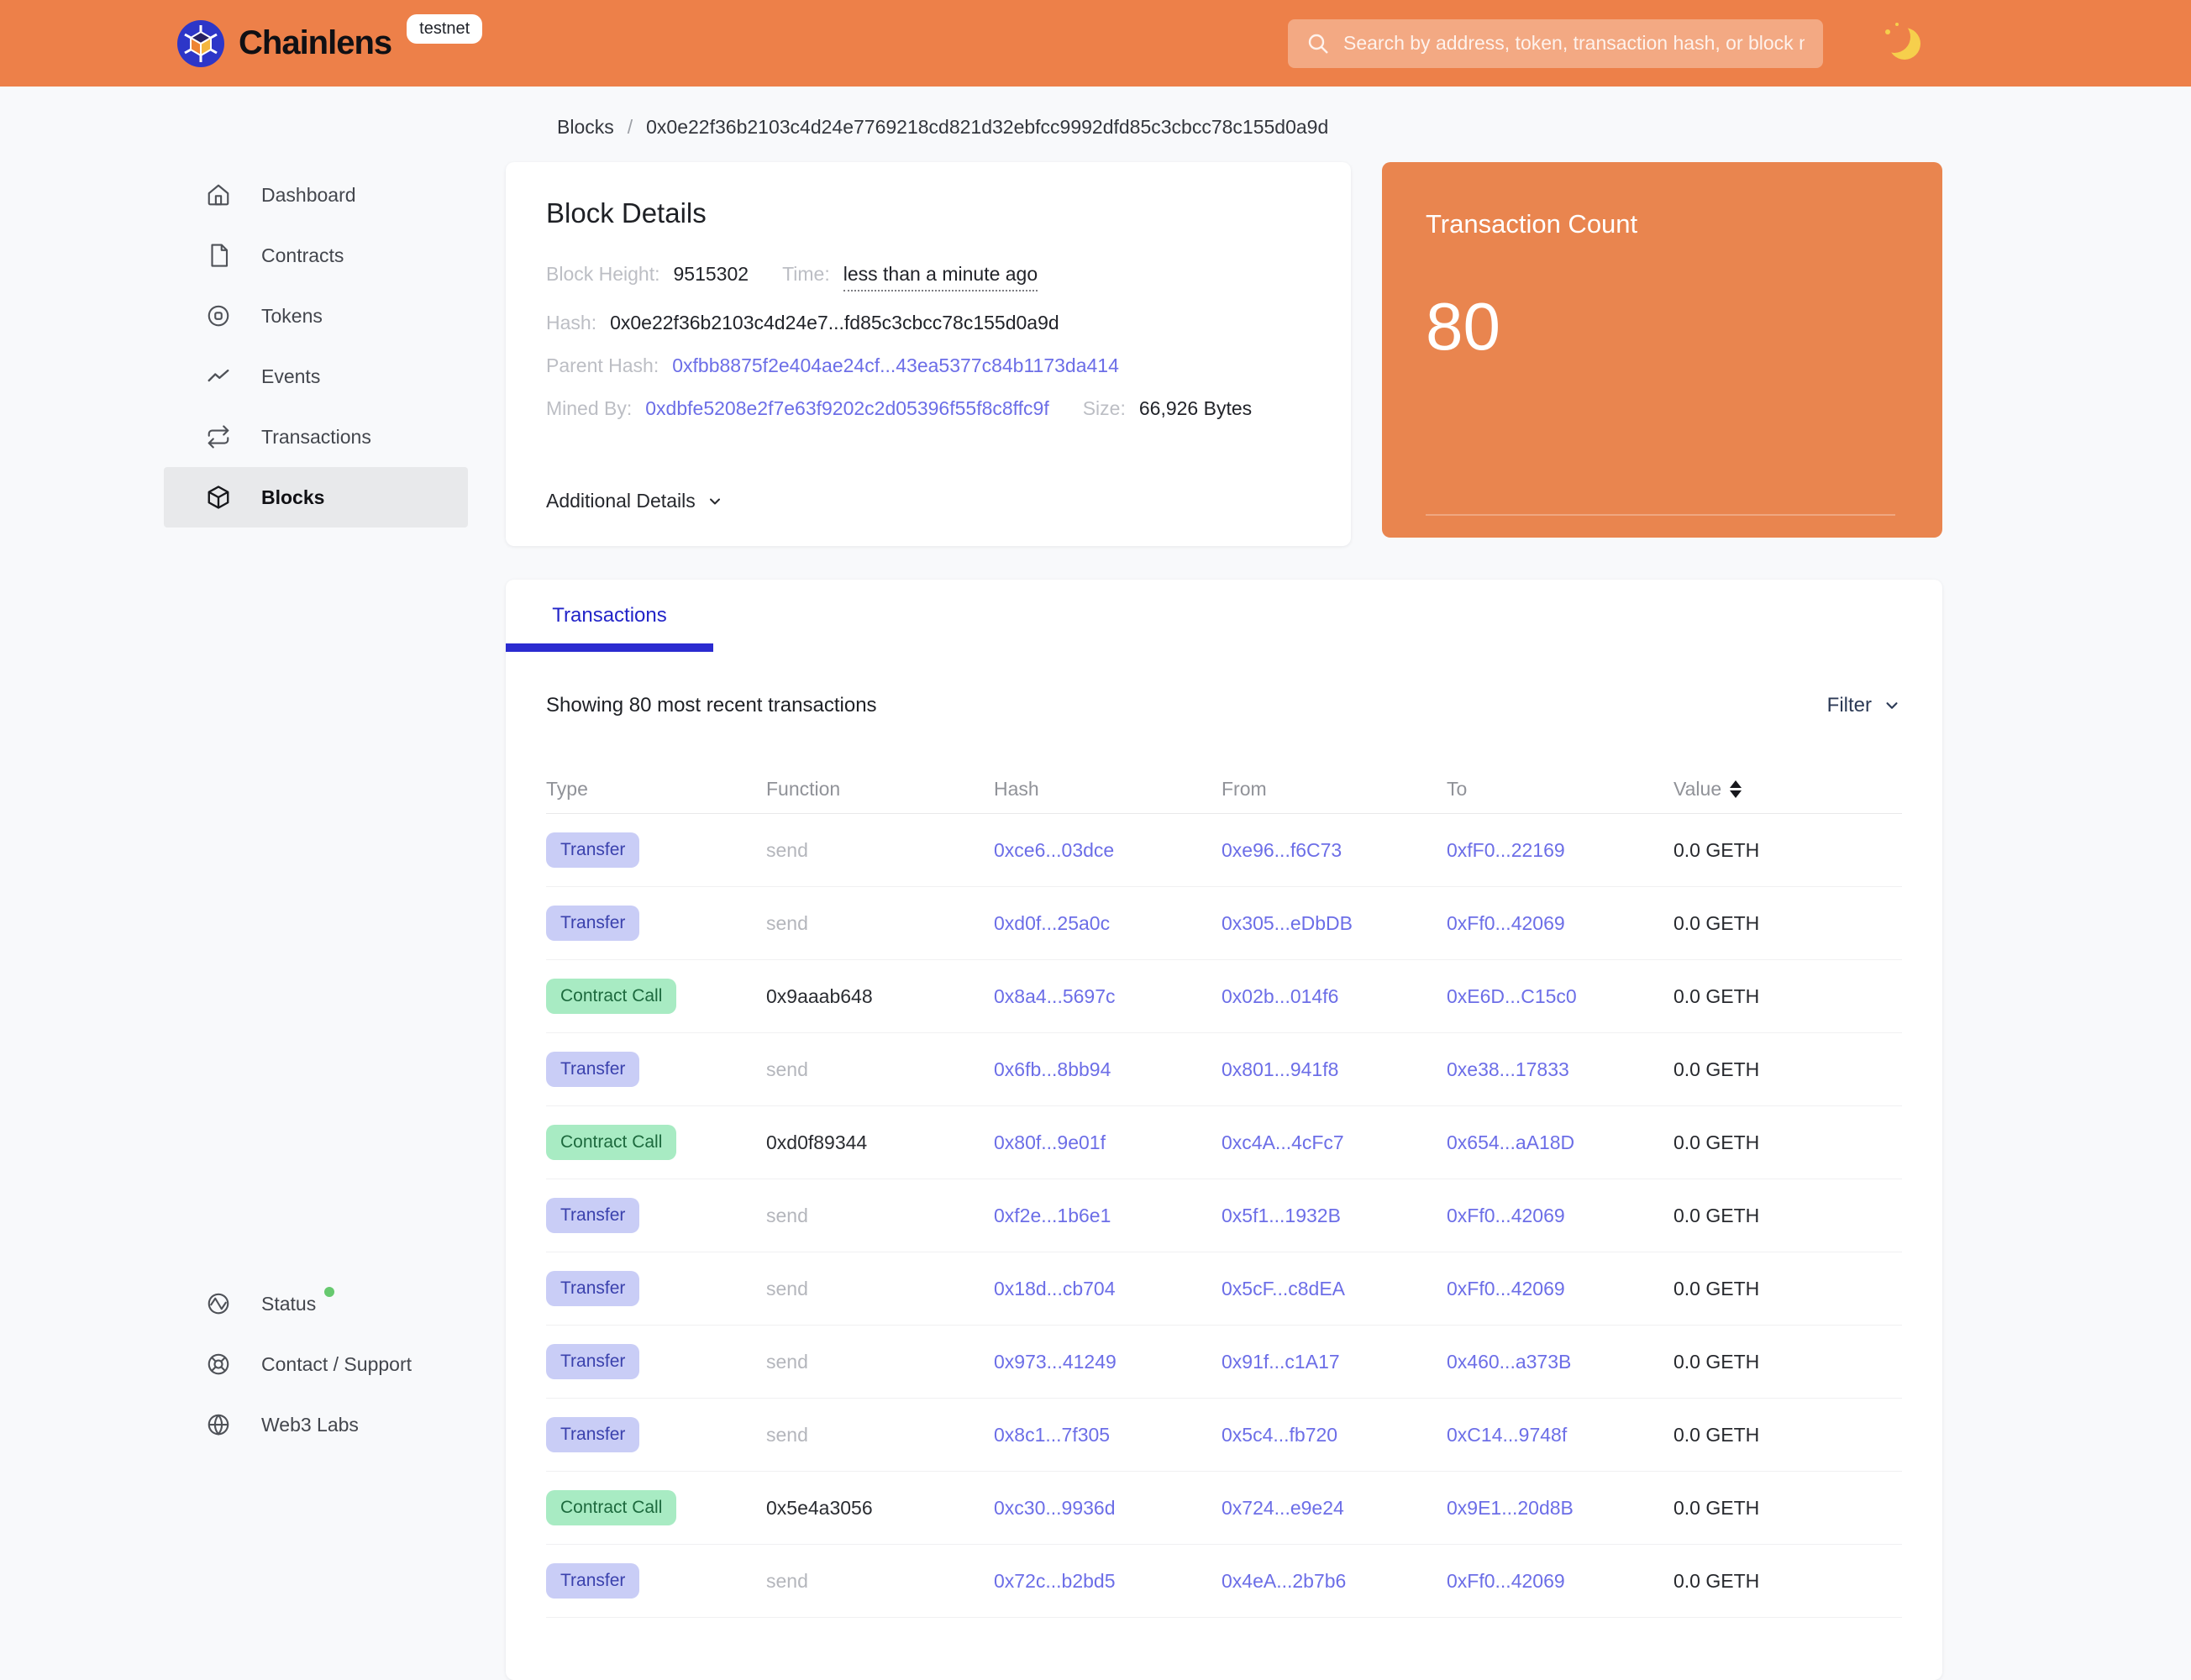 The image size is (2191, 1680). Describe the element at coordinates (292, 315) in the screenshot. I see `sidebar-item-label: Tokens` at that location.